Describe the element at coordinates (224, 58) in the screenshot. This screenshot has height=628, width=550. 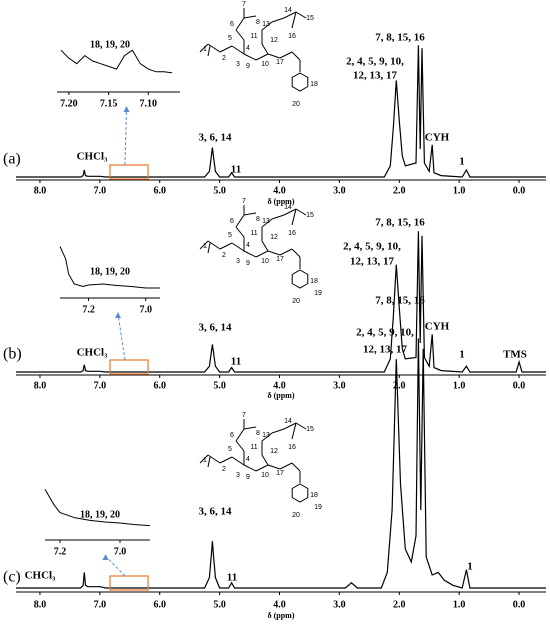
I see `atom-label: 2` at that location.